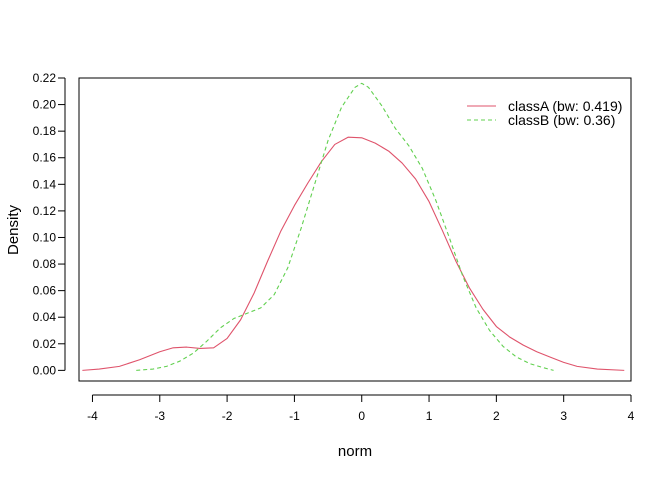 The height and width of the screenshot is (480, 672). I want to click on y-tick-label: 0.18, so click(45, 131).